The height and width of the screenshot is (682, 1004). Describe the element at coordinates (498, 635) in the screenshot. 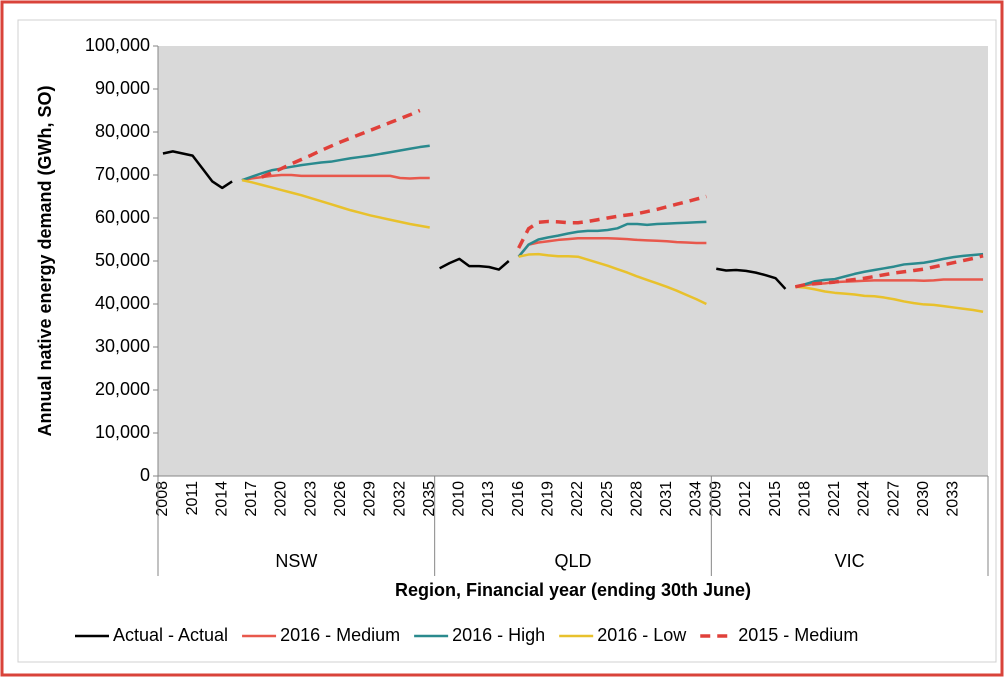

I see `legend-label: 2016 - High` at that location.